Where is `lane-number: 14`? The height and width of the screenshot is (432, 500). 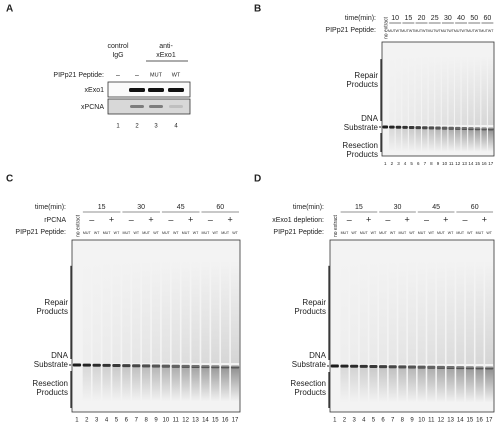
lane-number: 14 is located at coordinates (205, 421).